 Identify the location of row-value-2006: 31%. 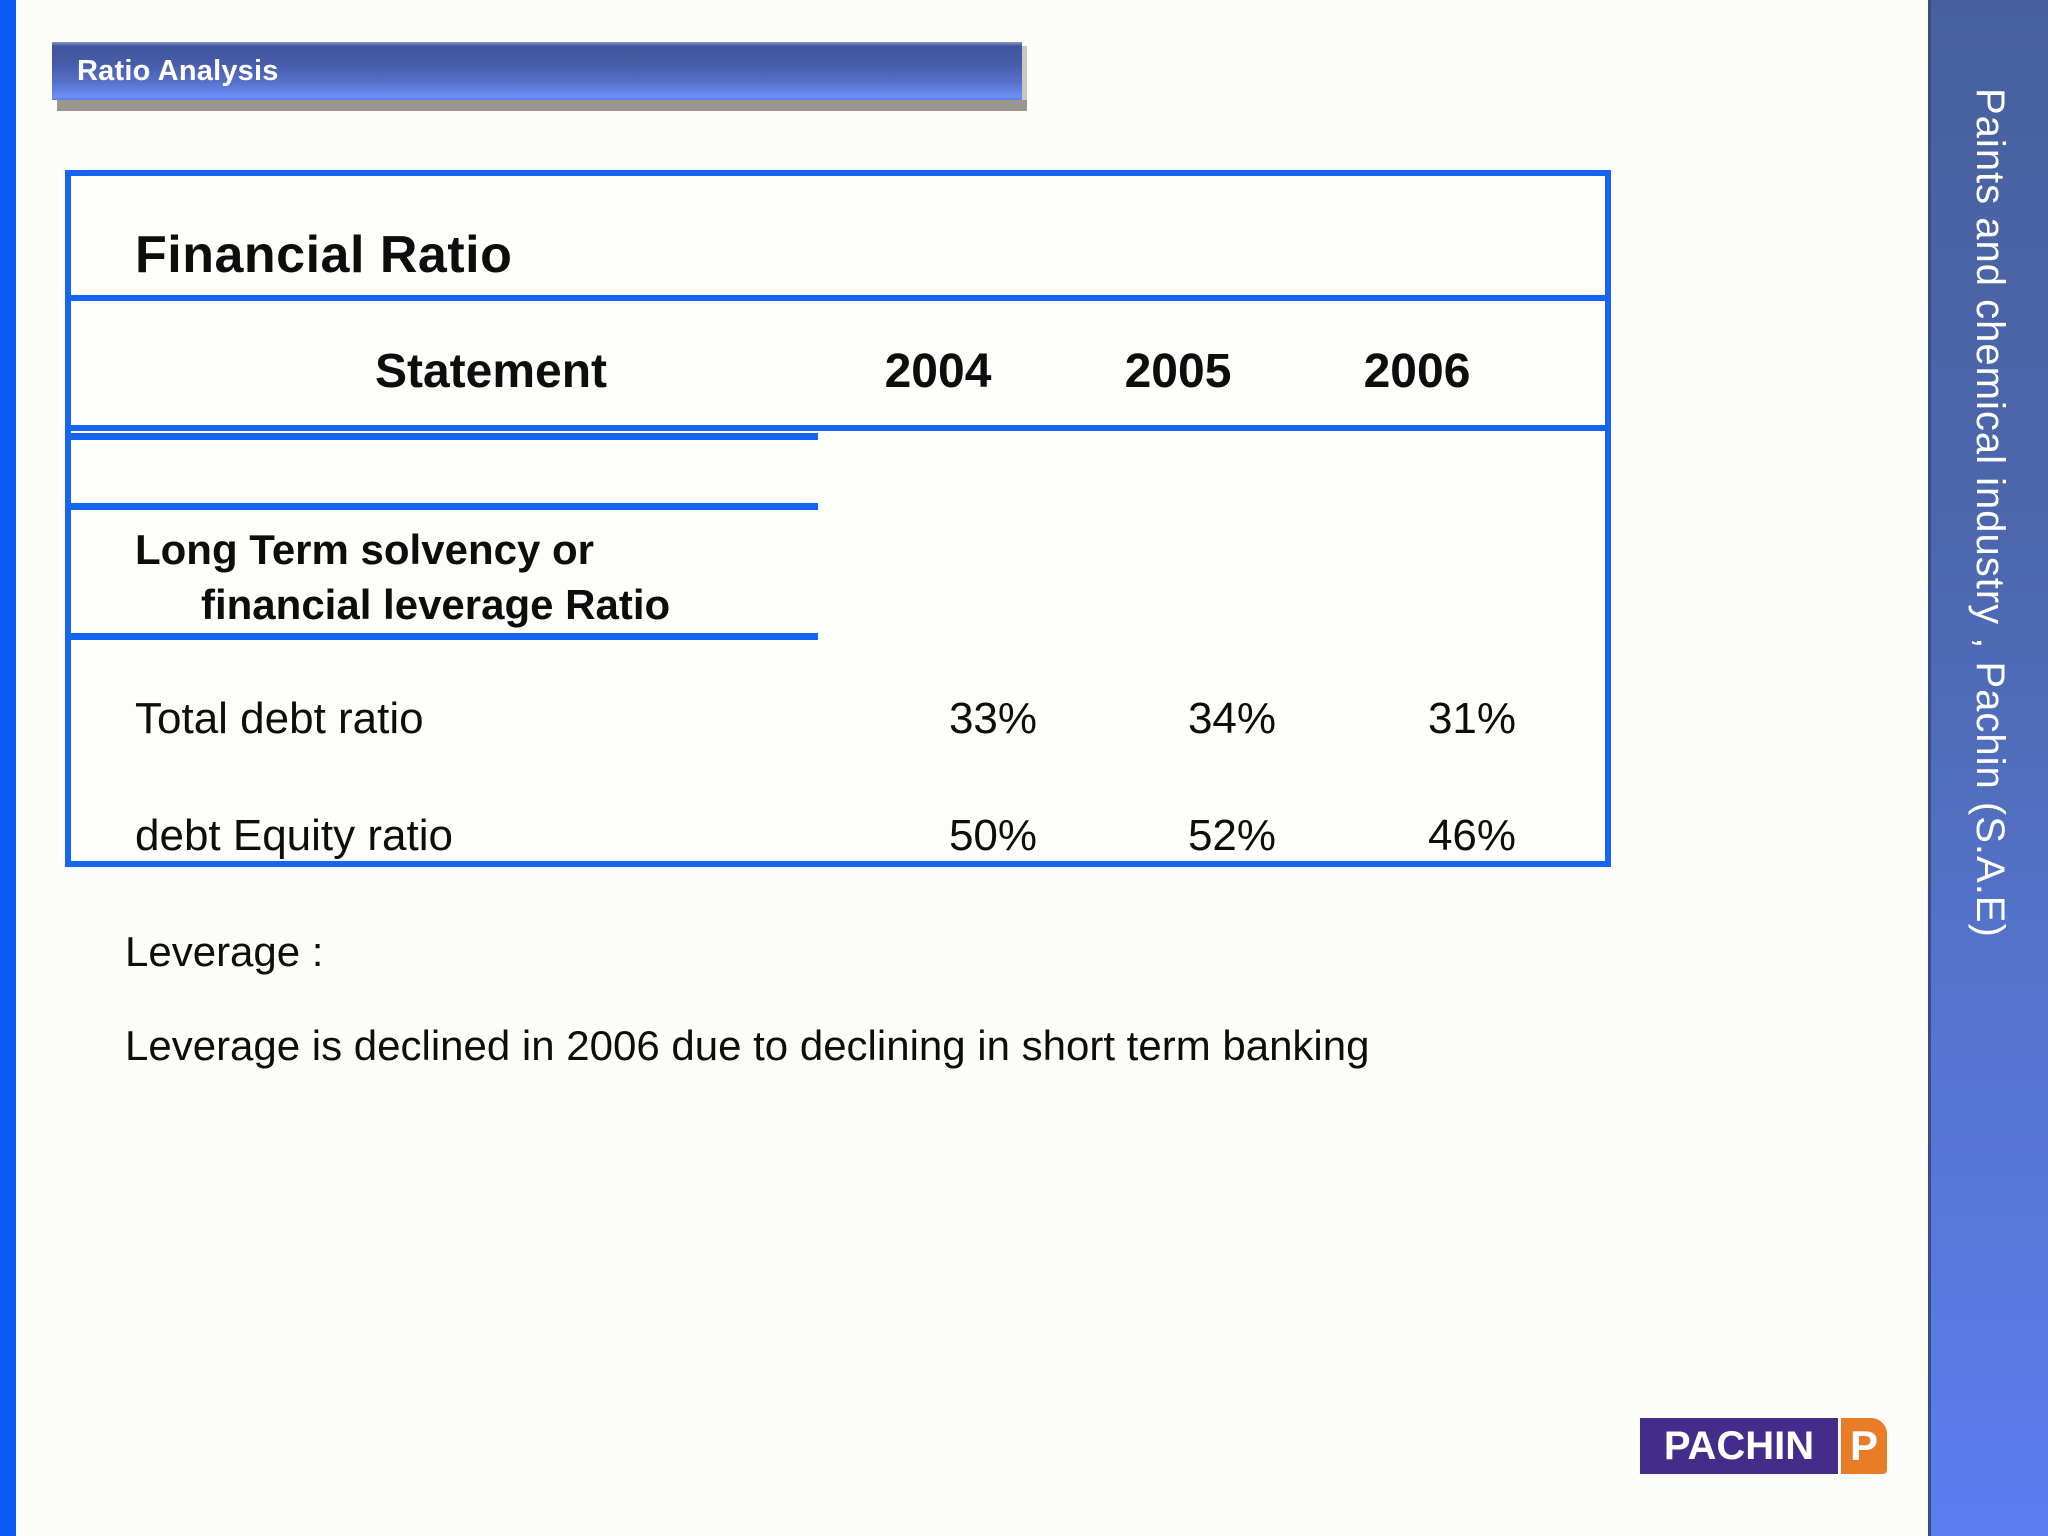
(1472, 718).